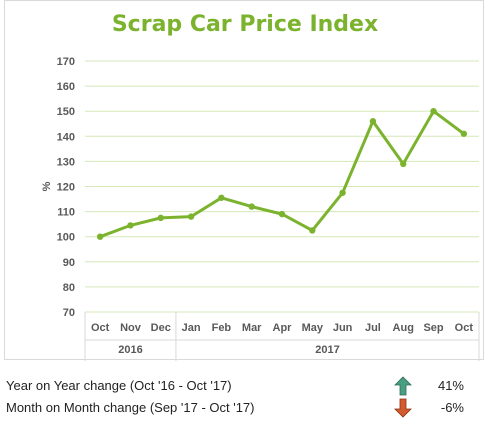 The width and height of the screenshot is (490, 422). Describe the element at coordinates (433, 328) in the screenshot. I see `x-tick-label: Sep` at that location.